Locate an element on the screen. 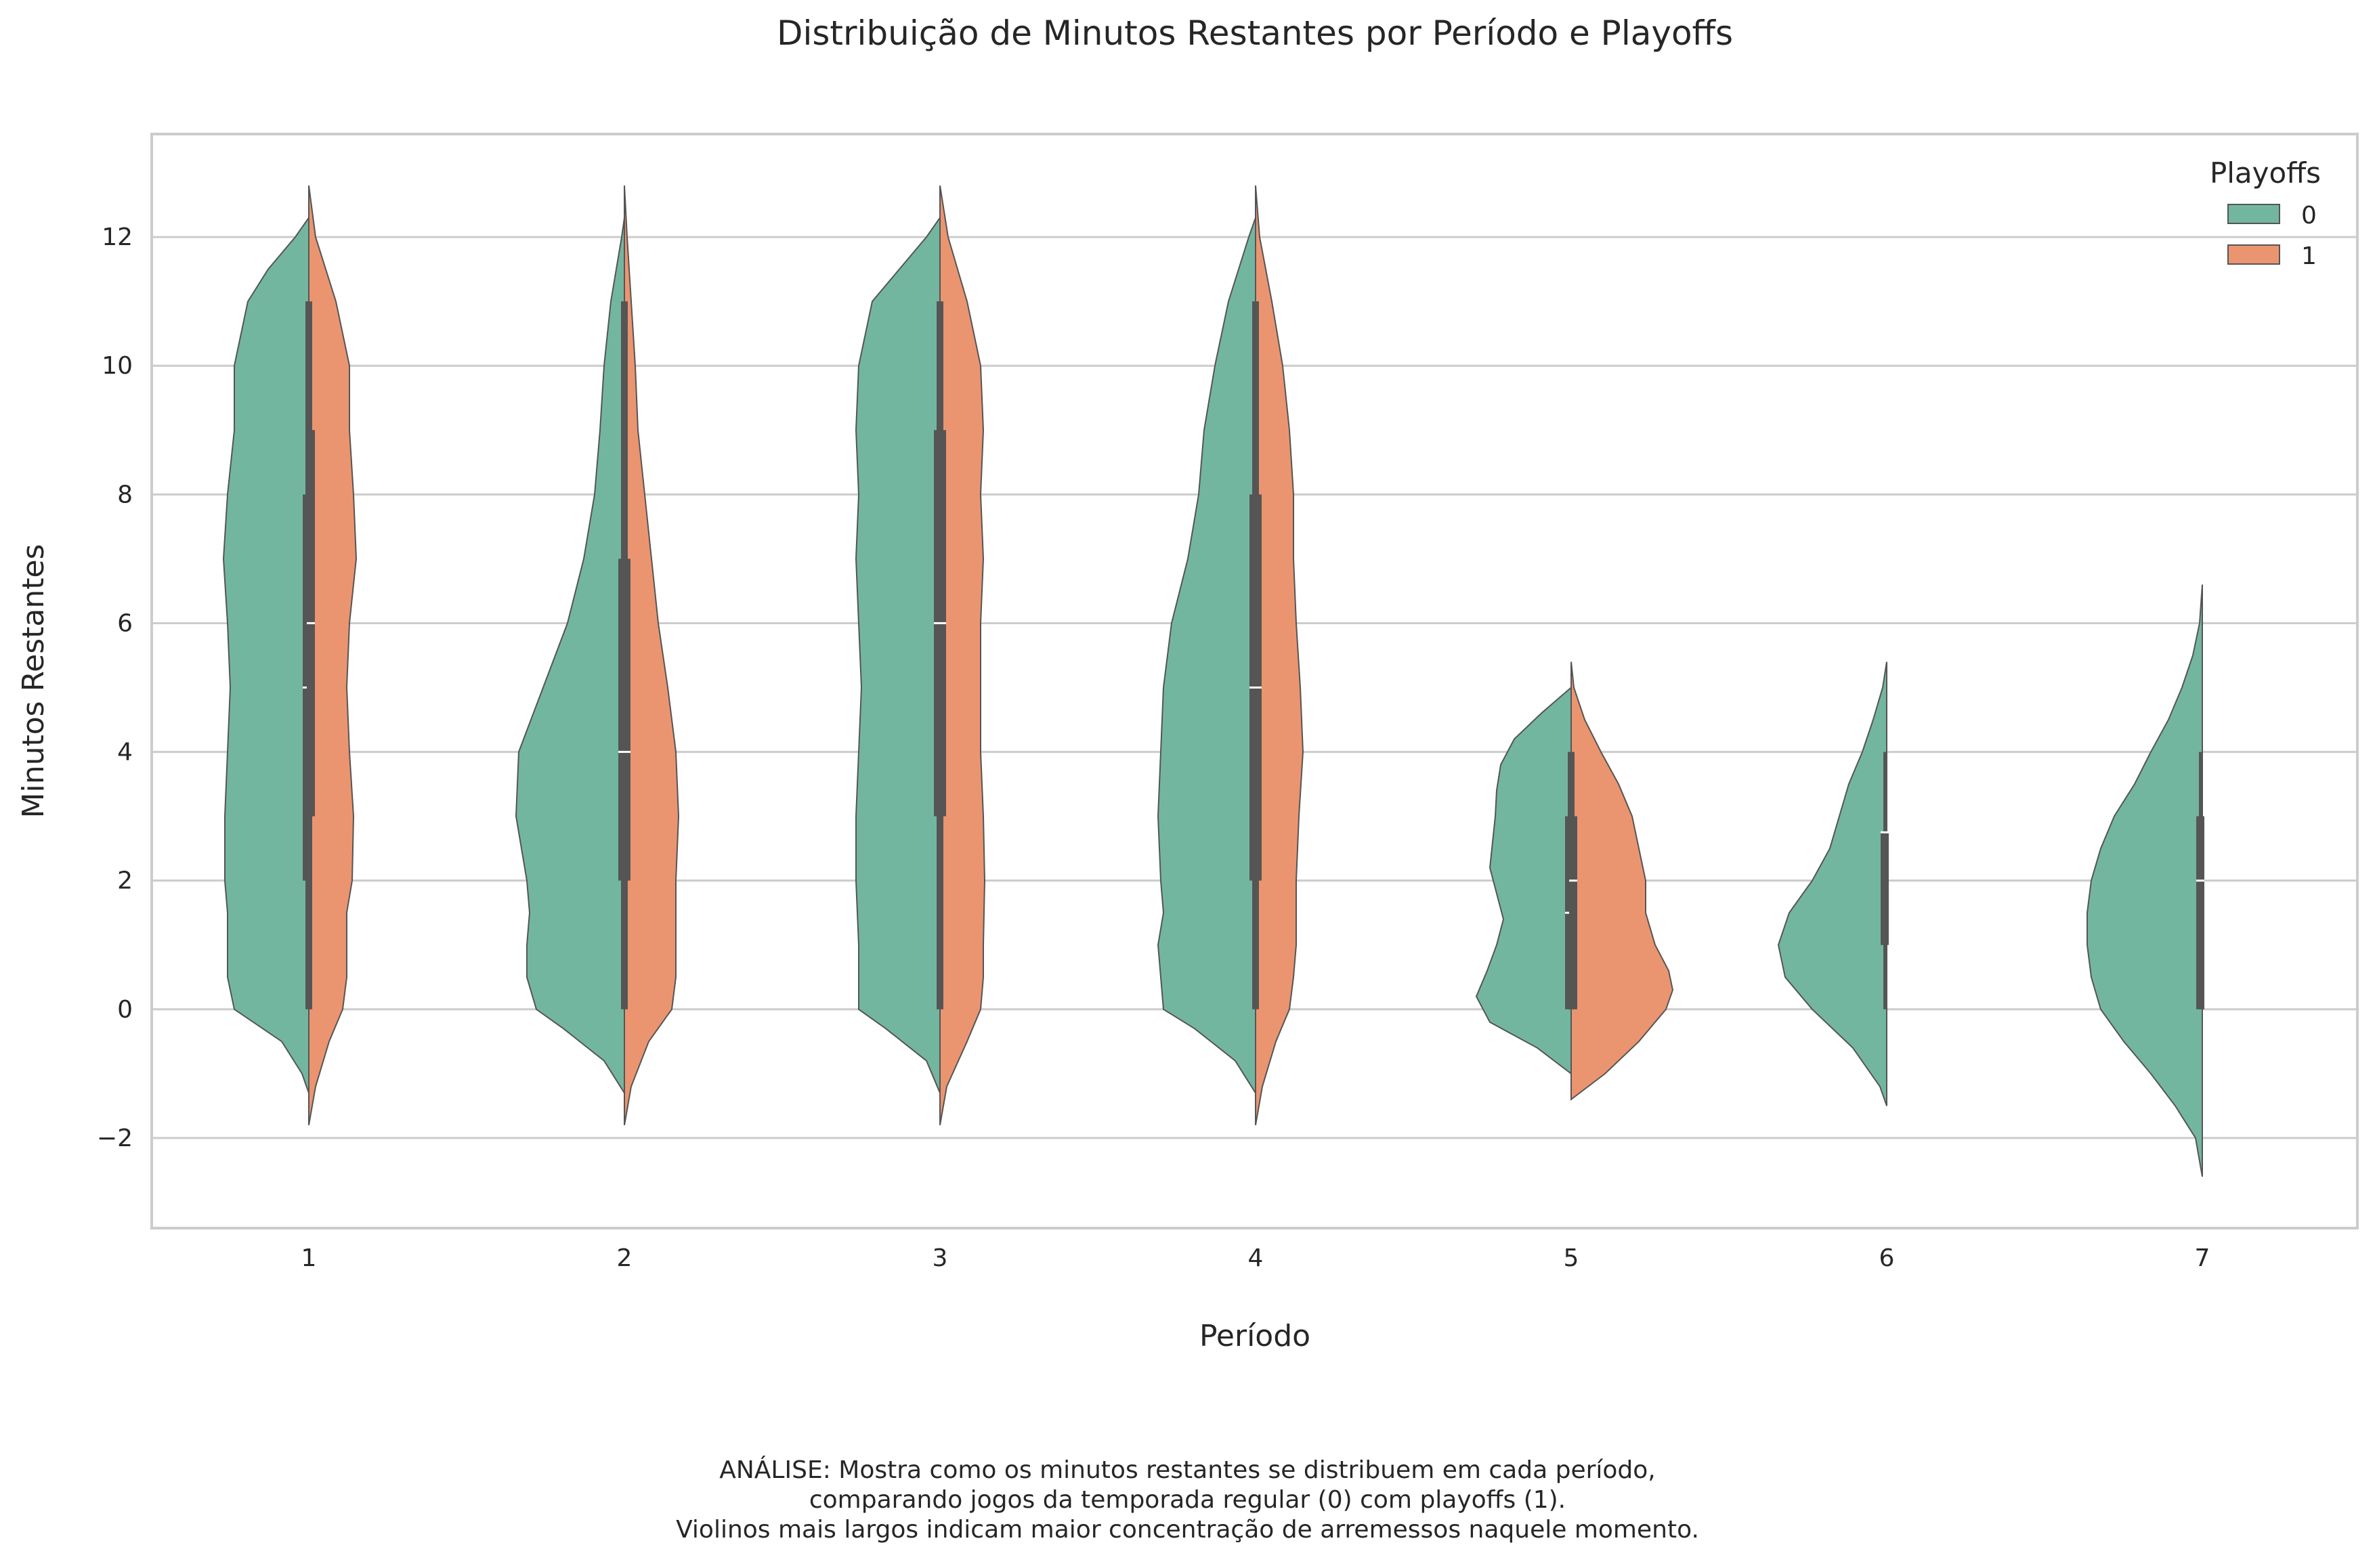 This screenshot has width=2375, height=1568. legend-title: Playoffs is located at coordinates (2265, 173).